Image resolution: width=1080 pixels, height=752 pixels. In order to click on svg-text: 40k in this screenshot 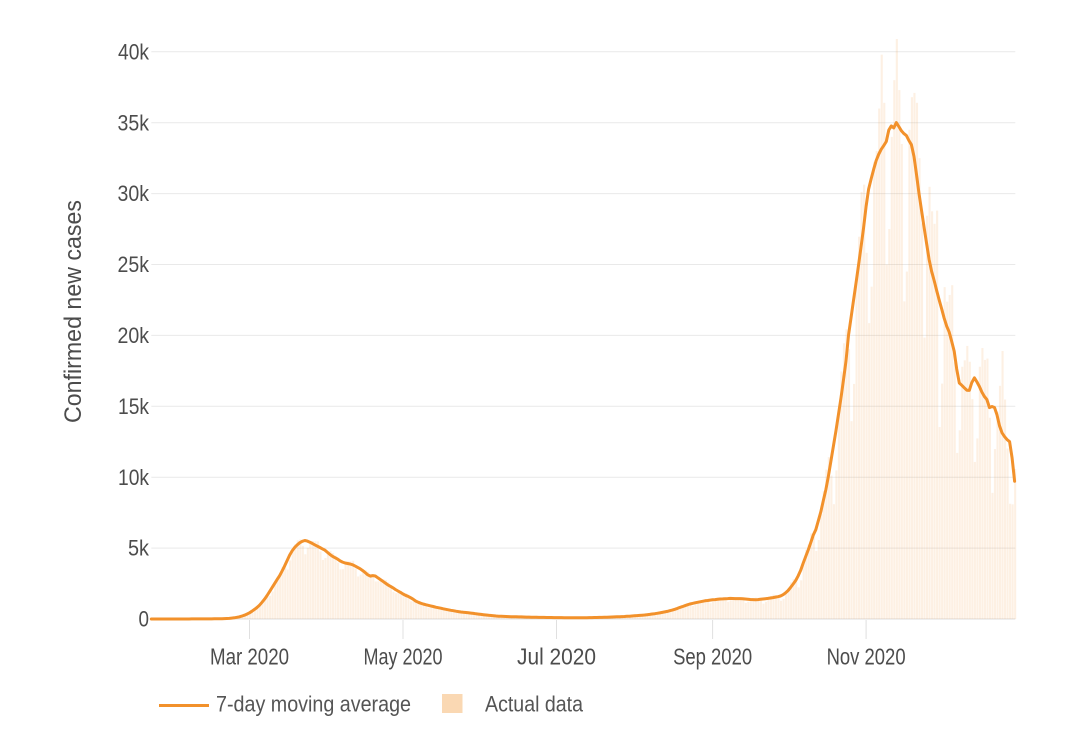, I will do `click(134, 51)`.